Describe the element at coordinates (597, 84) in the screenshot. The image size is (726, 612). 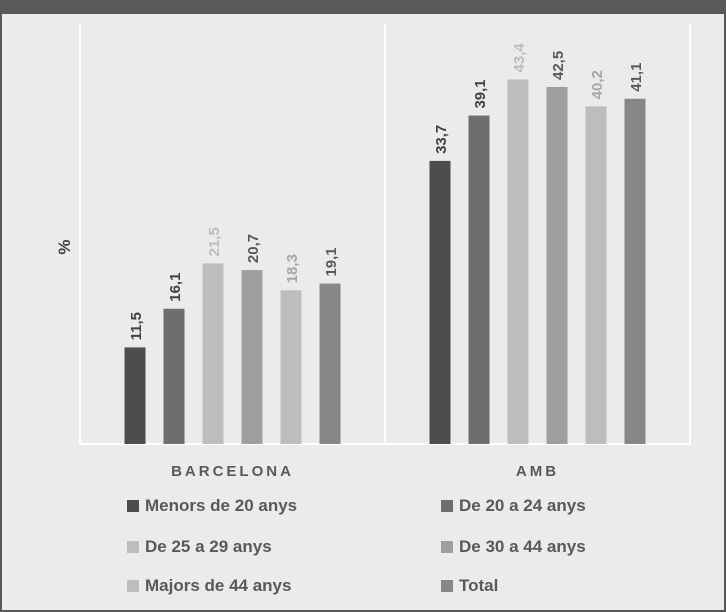
I see `data-label-amb-4: 40,2` at that location.